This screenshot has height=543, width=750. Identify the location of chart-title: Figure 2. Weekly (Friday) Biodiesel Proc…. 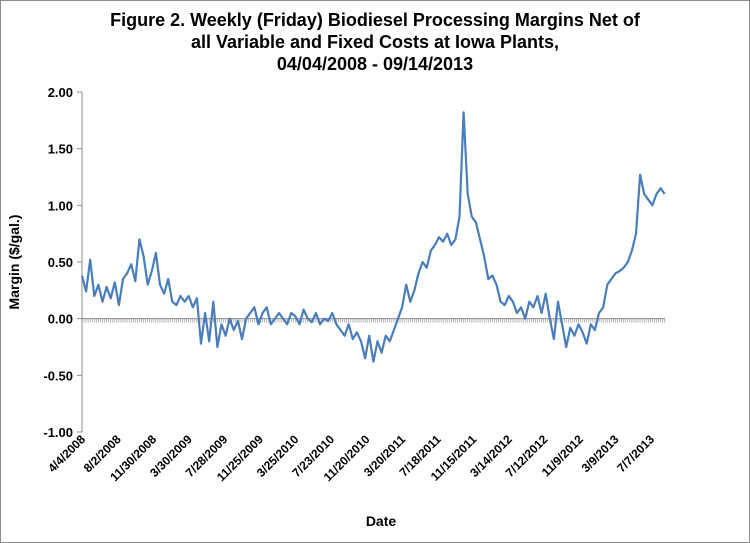
(375, 42).